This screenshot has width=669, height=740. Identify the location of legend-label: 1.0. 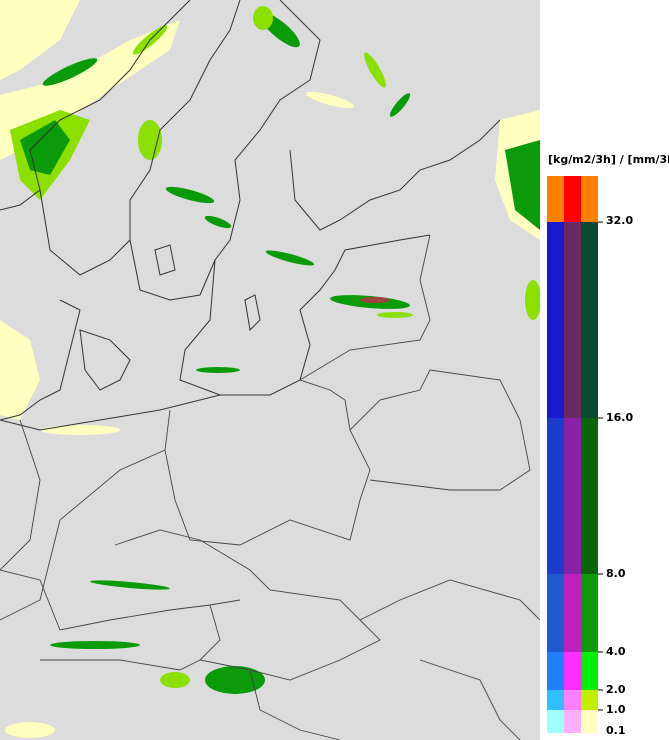
(616, 709).